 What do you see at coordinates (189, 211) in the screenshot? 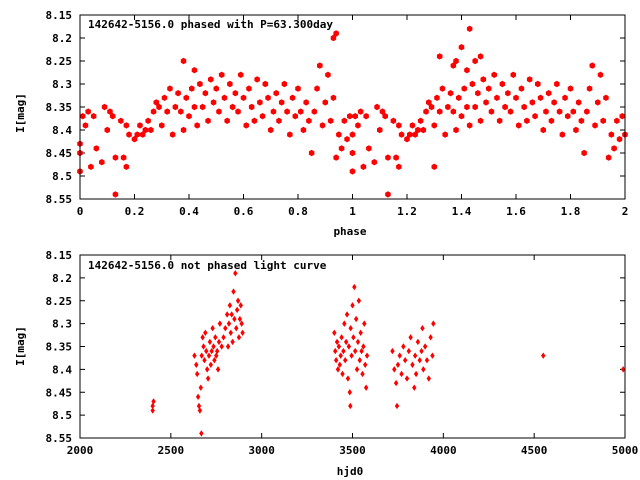
I see `phased-xtick-label: 0.4` at bounding box center [189, 211].